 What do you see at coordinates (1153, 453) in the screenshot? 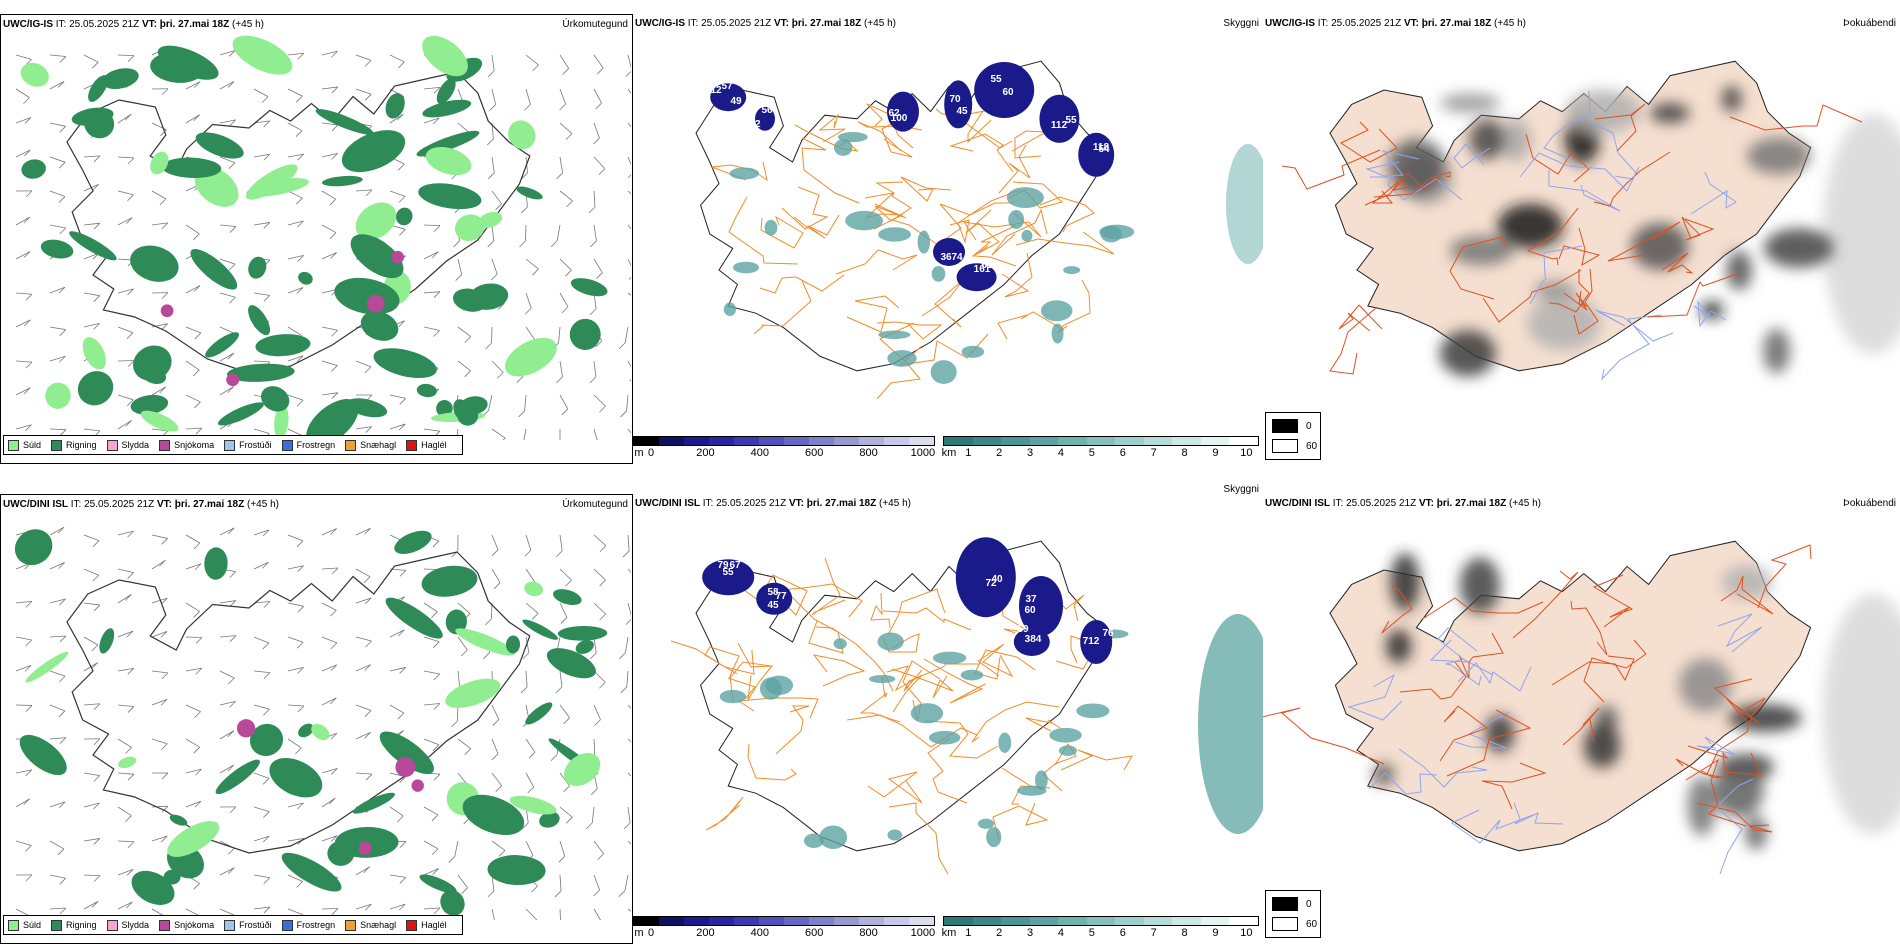
I see `colorbar-tick: 7` at bounding box center [1153, 453].